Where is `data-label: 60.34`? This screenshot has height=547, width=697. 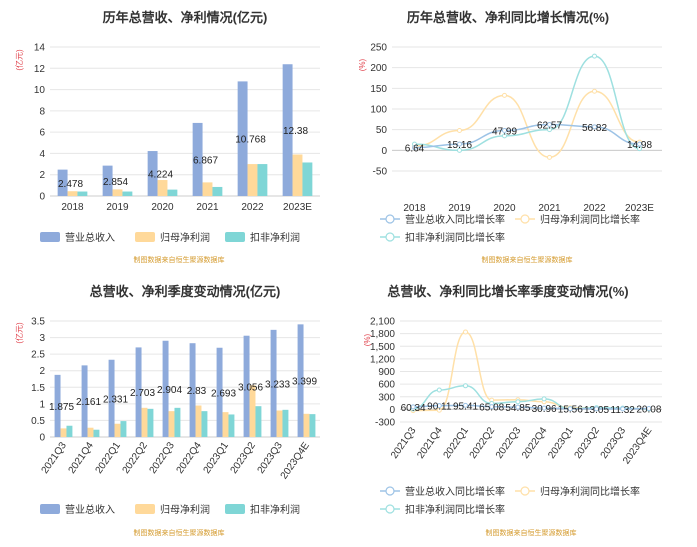
data-label: 60.34 is located at coordinates (413, 408).